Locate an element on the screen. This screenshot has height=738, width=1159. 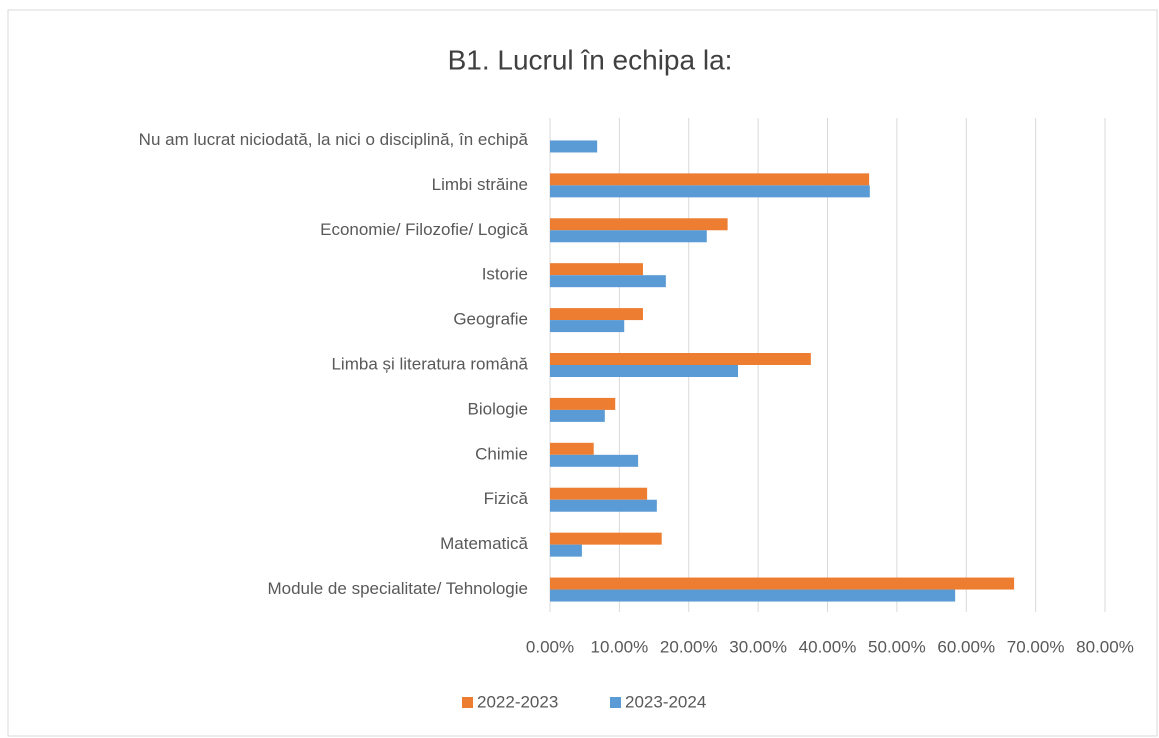
x-tick-label: 0.00% is located at coordinates (550, 646).